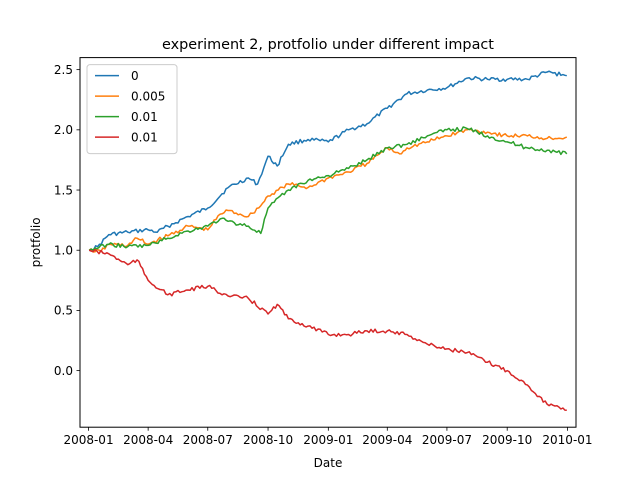 The image size is (640, 484). Describe the element at coordinates (88, 440) in the screenshot. I see `x-tick-label: 2008-01` at that location.